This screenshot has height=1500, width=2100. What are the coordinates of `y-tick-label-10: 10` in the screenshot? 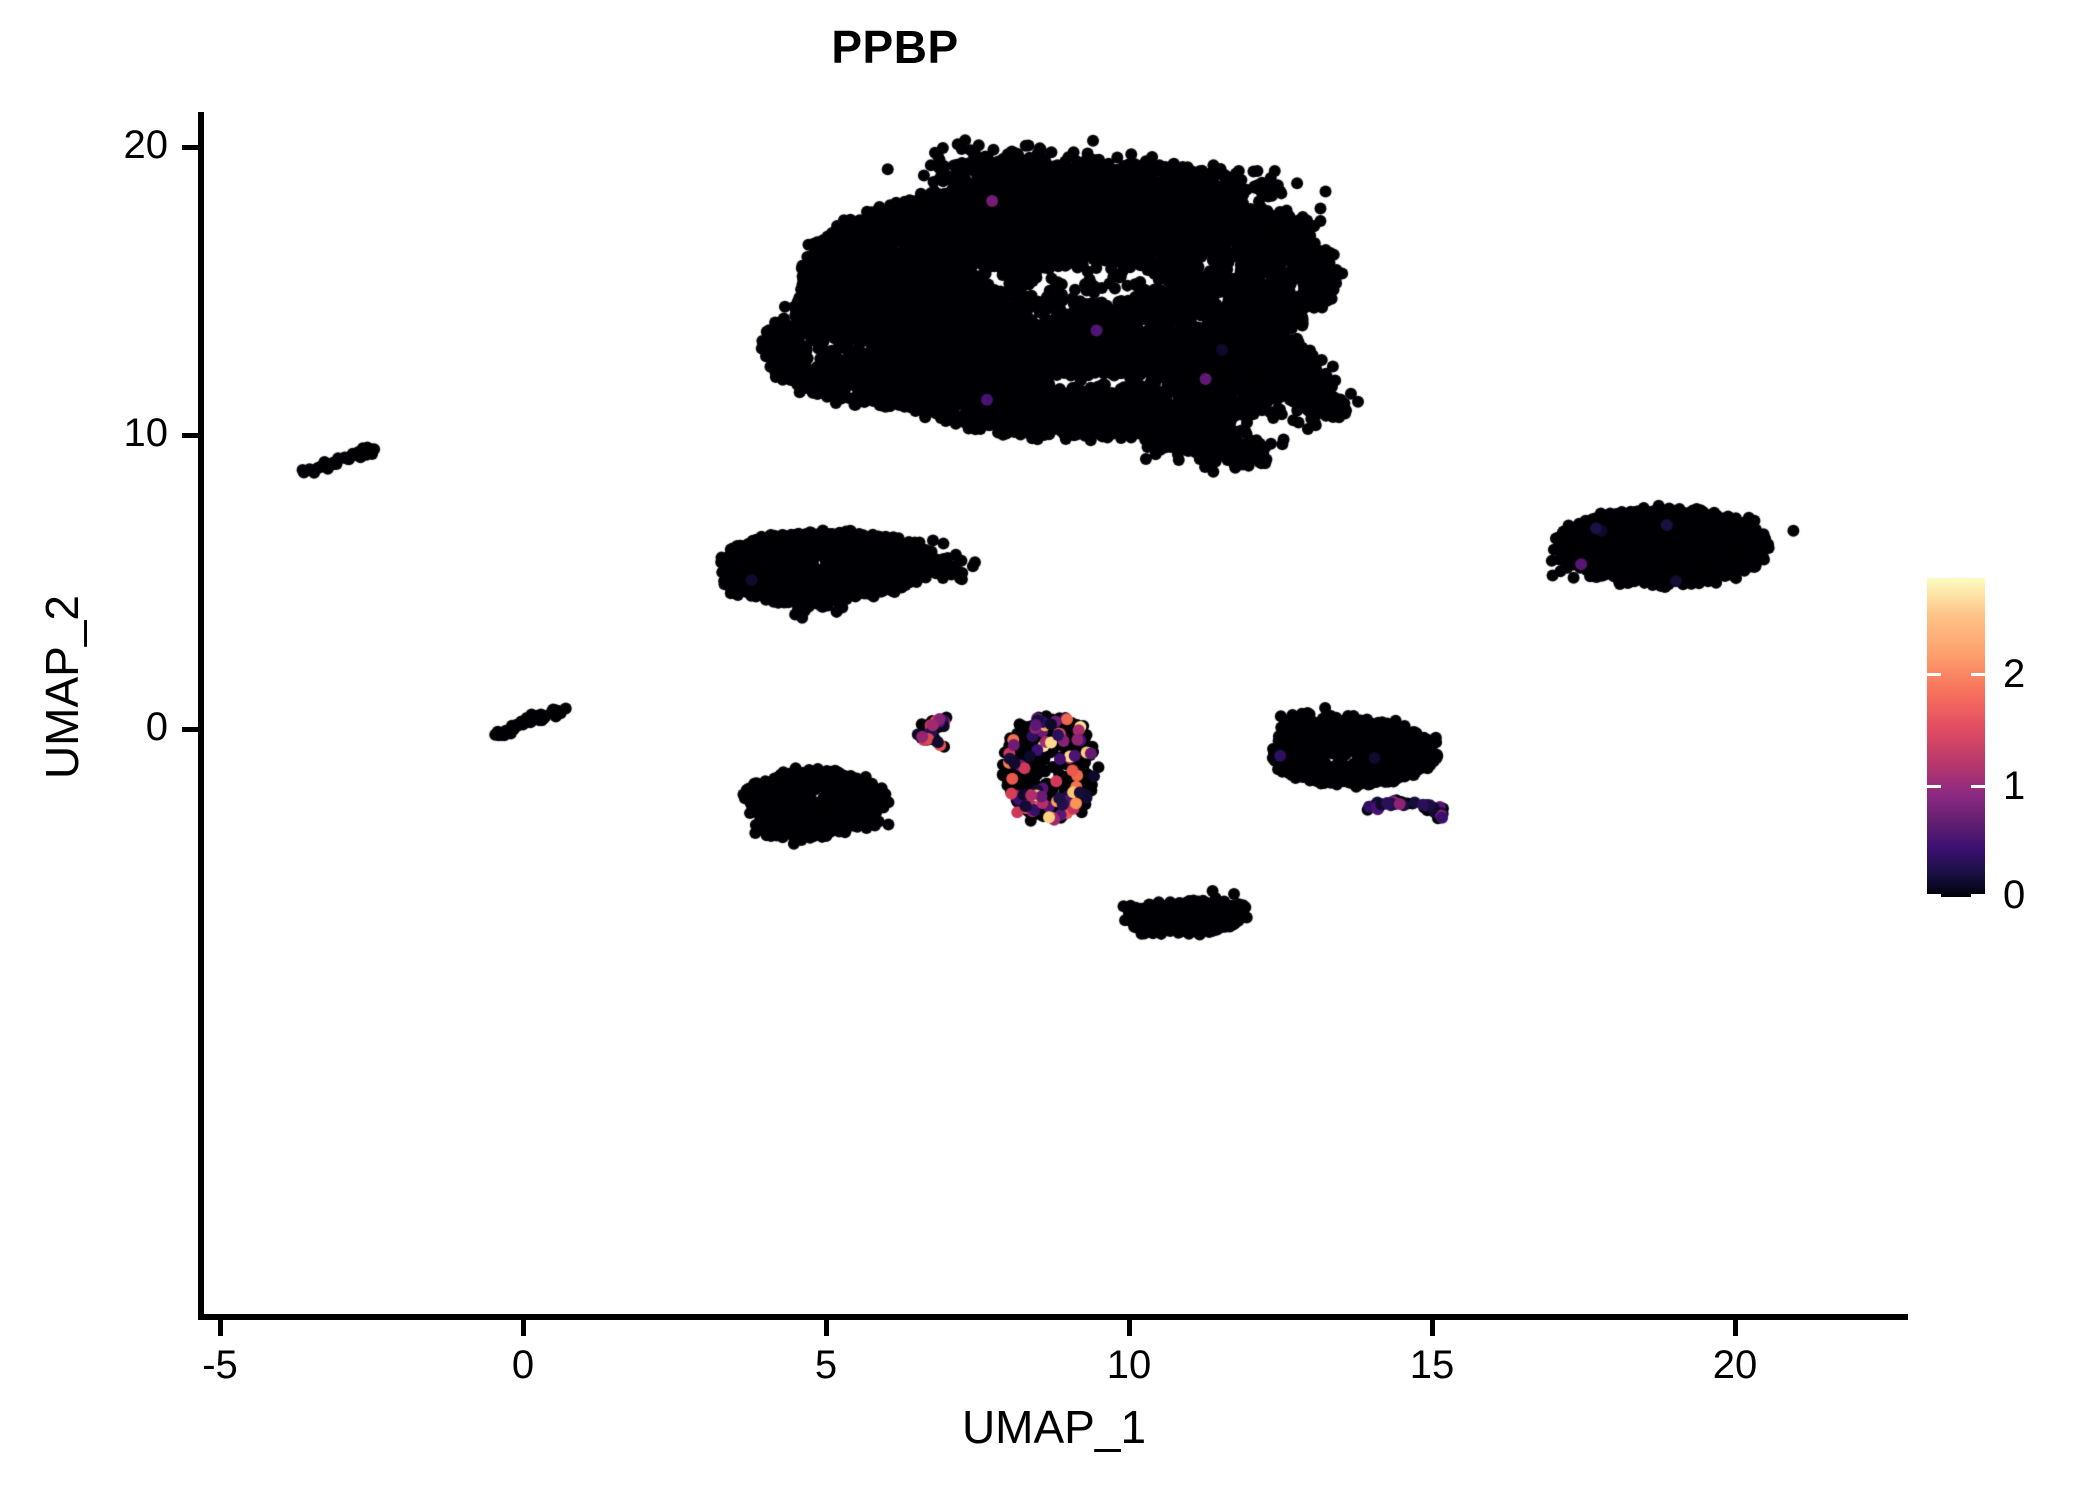 It's located at (146, 433).